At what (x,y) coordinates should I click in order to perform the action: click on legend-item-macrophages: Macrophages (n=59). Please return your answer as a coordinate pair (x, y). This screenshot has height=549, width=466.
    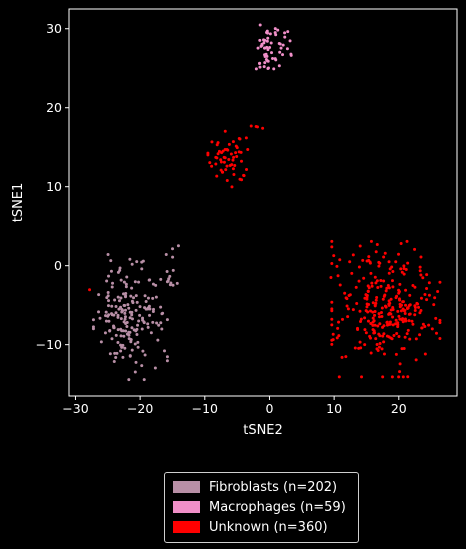
    Looking at the image, I should click on (261, 507).